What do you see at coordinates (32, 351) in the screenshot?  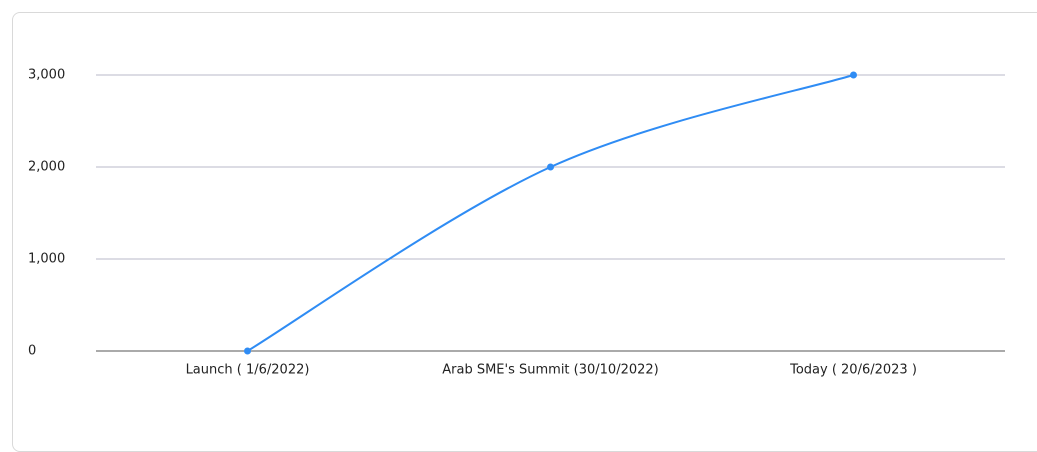 I see `y-tick-label: 0` at bounding box center [32, 351].